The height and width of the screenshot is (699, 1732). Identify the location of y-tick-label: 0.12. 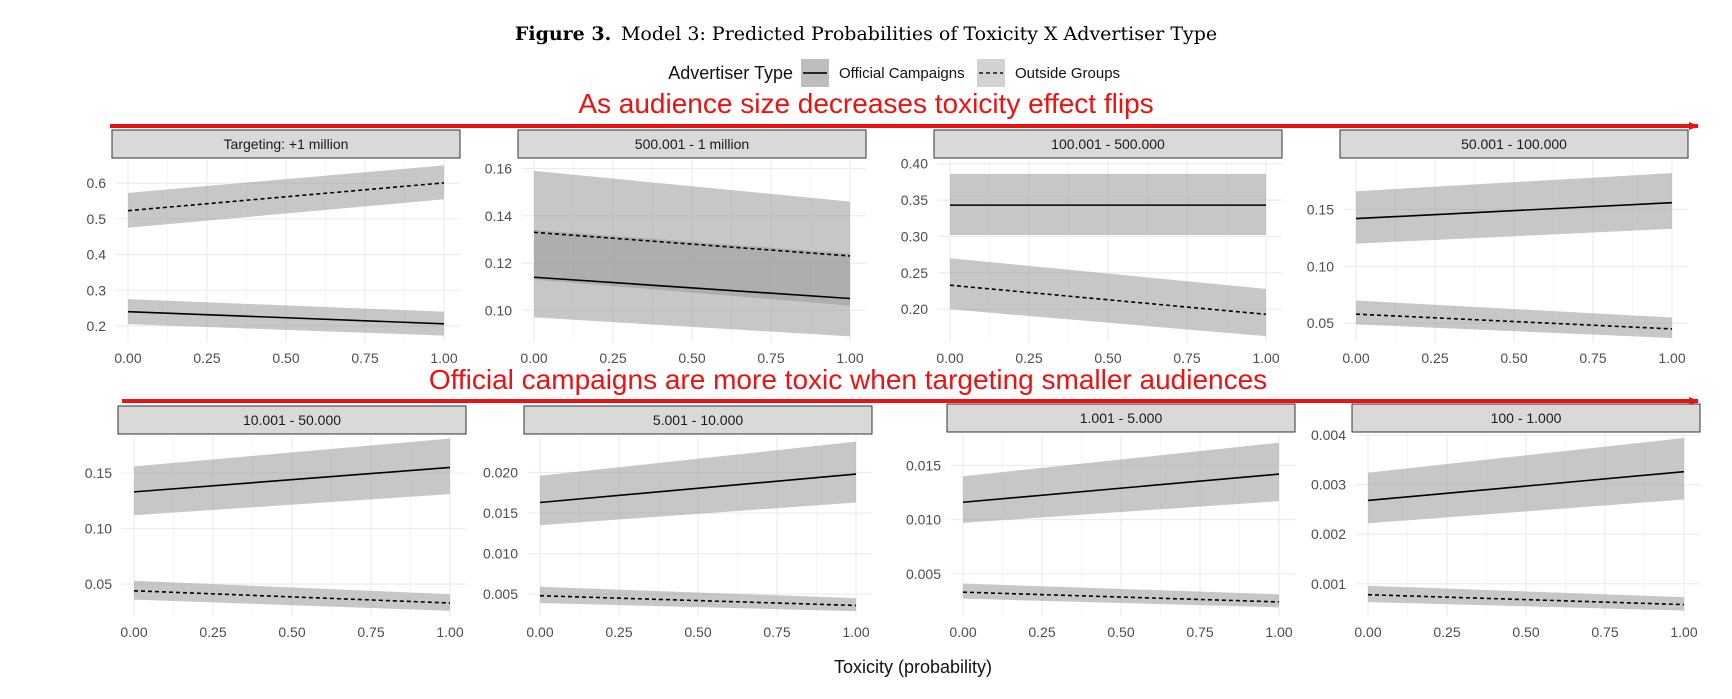
(498, 263).